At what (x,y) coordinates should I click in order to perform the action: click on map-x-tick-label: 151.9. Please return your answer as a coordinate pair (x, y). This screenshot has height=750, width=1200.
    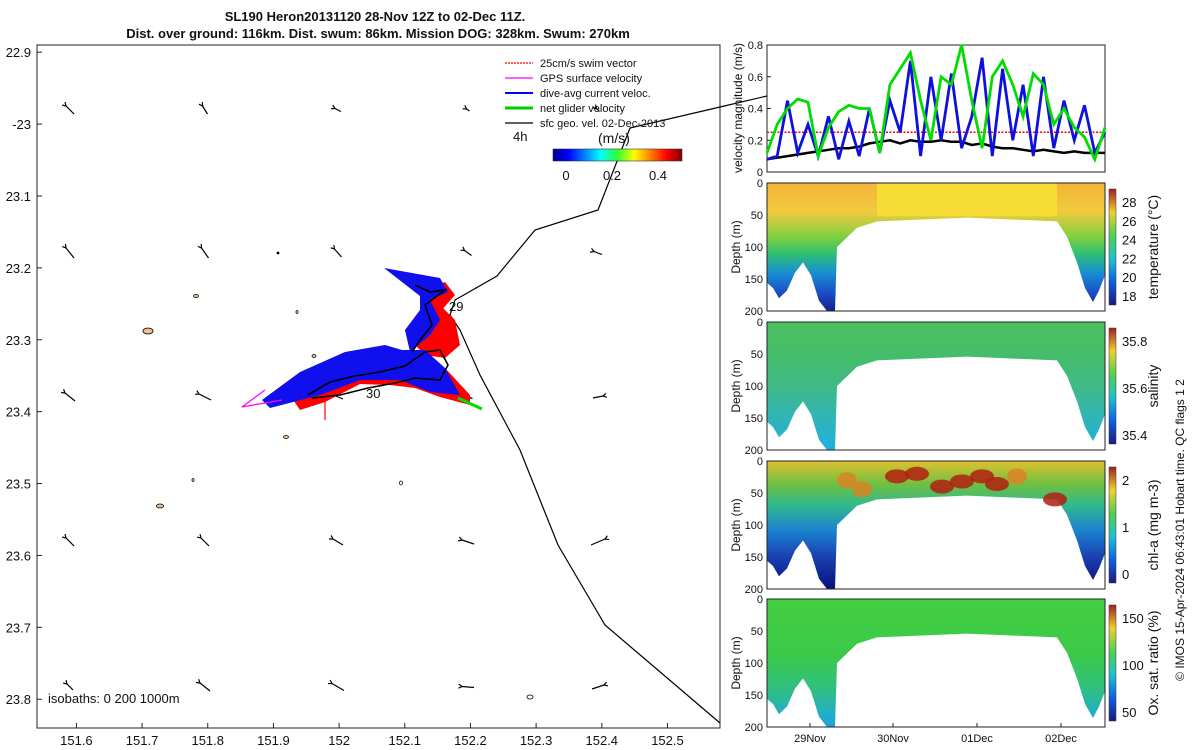
    Looking at the image, I should click on (273, 740).